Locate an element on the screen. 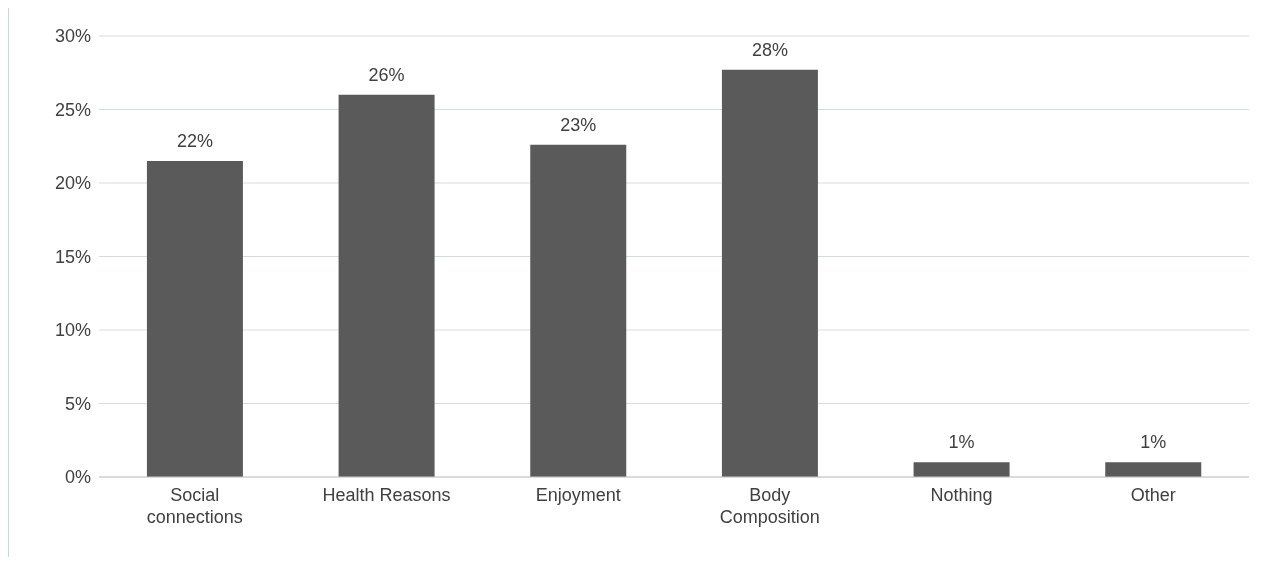  y-tick-label: 20% is located at coordinates (72, 183).